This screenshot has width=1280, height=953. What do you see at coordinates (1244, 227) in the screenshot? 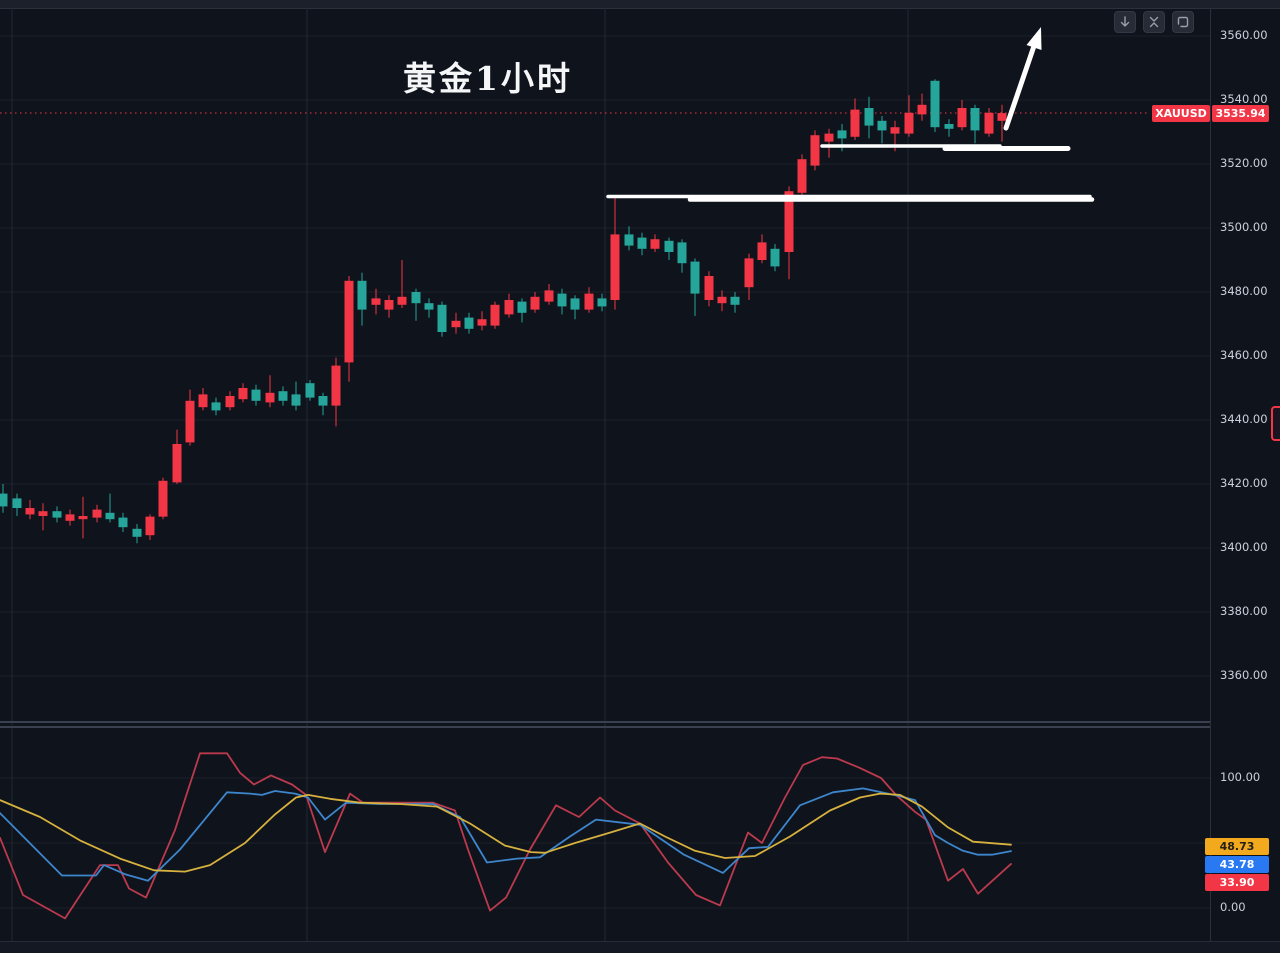
I see `price-tick-label: 3500.00` at bounding box center [1244, 227].